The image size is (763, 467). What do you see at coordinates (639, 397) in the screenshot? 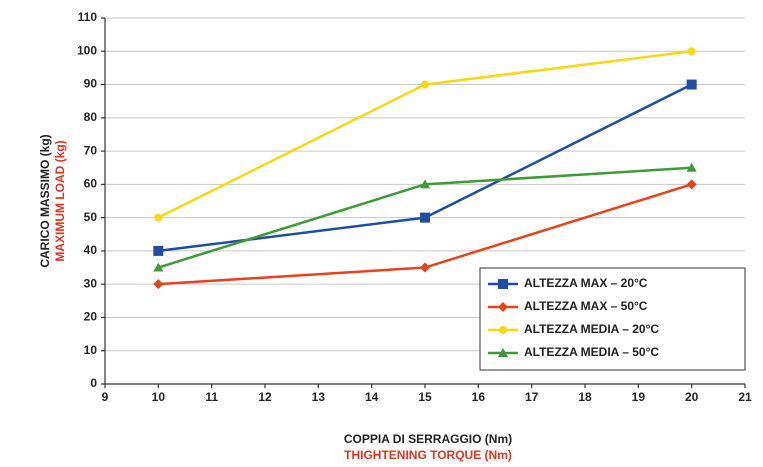
I see `x-tick-label: 19` at bounding box center [639, 397].